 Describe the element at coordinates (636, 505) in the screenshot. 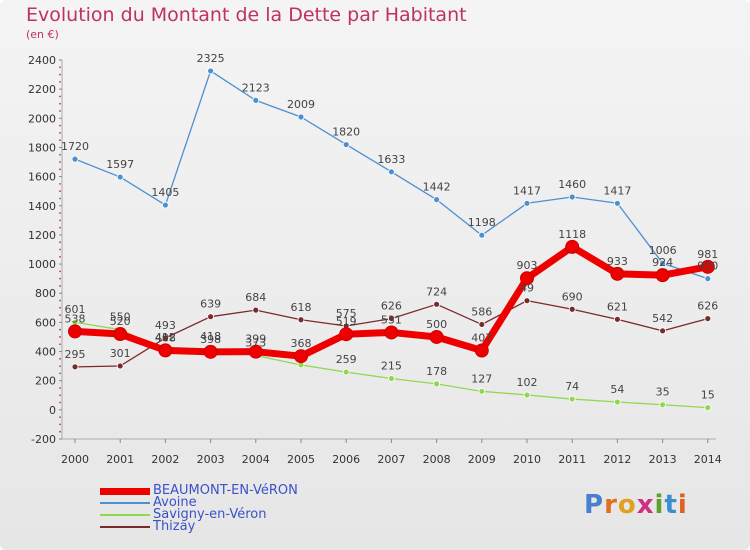

I see `proxiti-logo: Proxiti` at that location.